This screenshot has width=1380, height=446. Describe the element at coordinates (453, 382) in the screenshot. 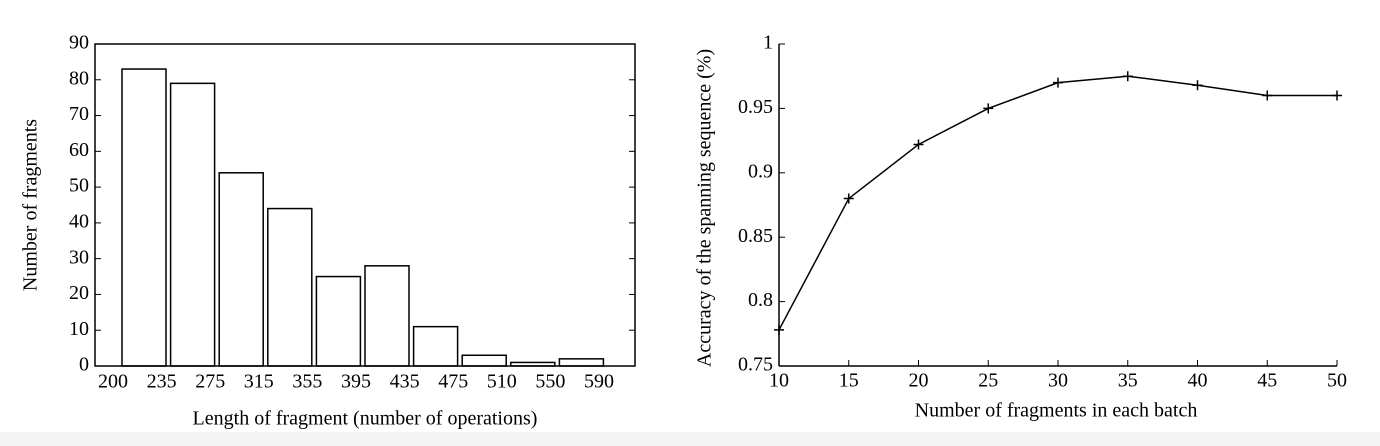

I see `x-tick-label: 475` at that location.